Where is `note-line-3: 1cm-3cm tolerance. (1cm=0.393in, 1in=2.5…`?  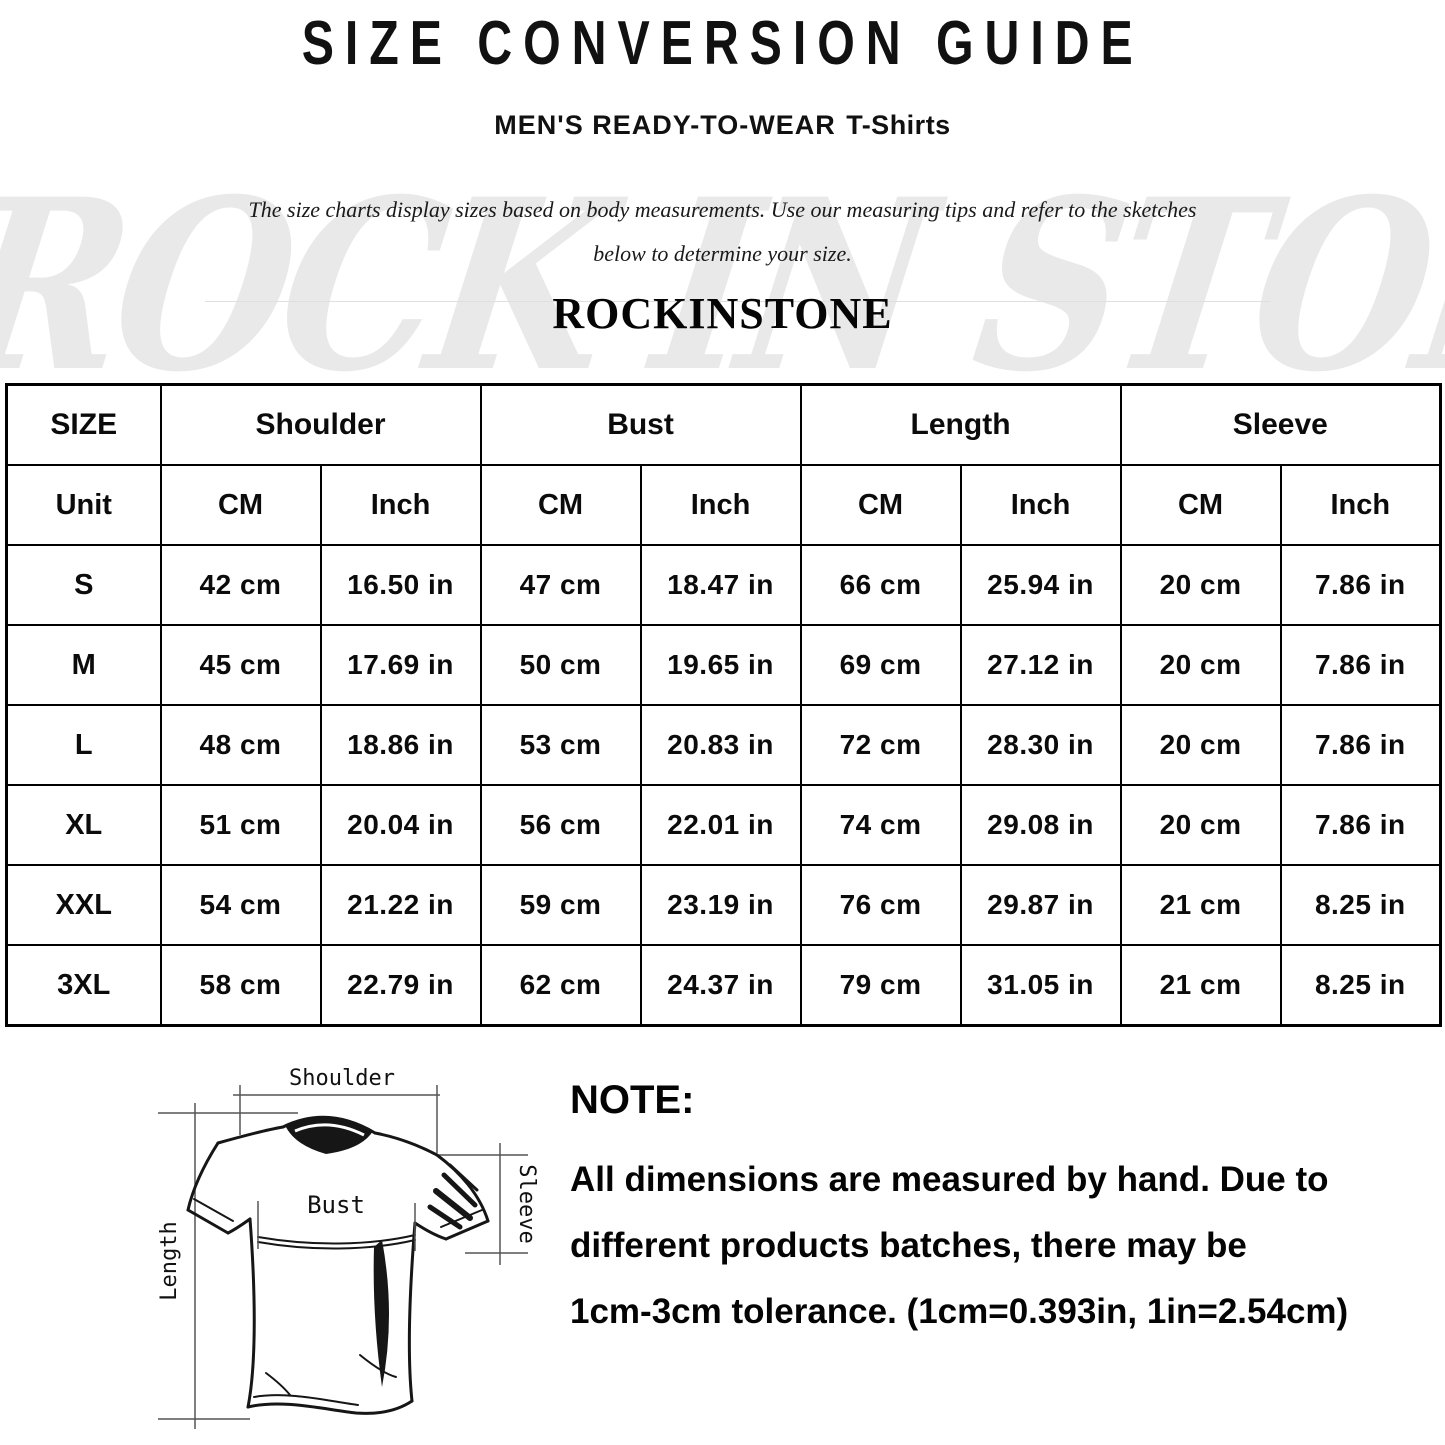 note-line-3: 1cm-3cm tolerance. (1cm=0.393in, 1in=2.5… is located at coordinates (959, 1311).